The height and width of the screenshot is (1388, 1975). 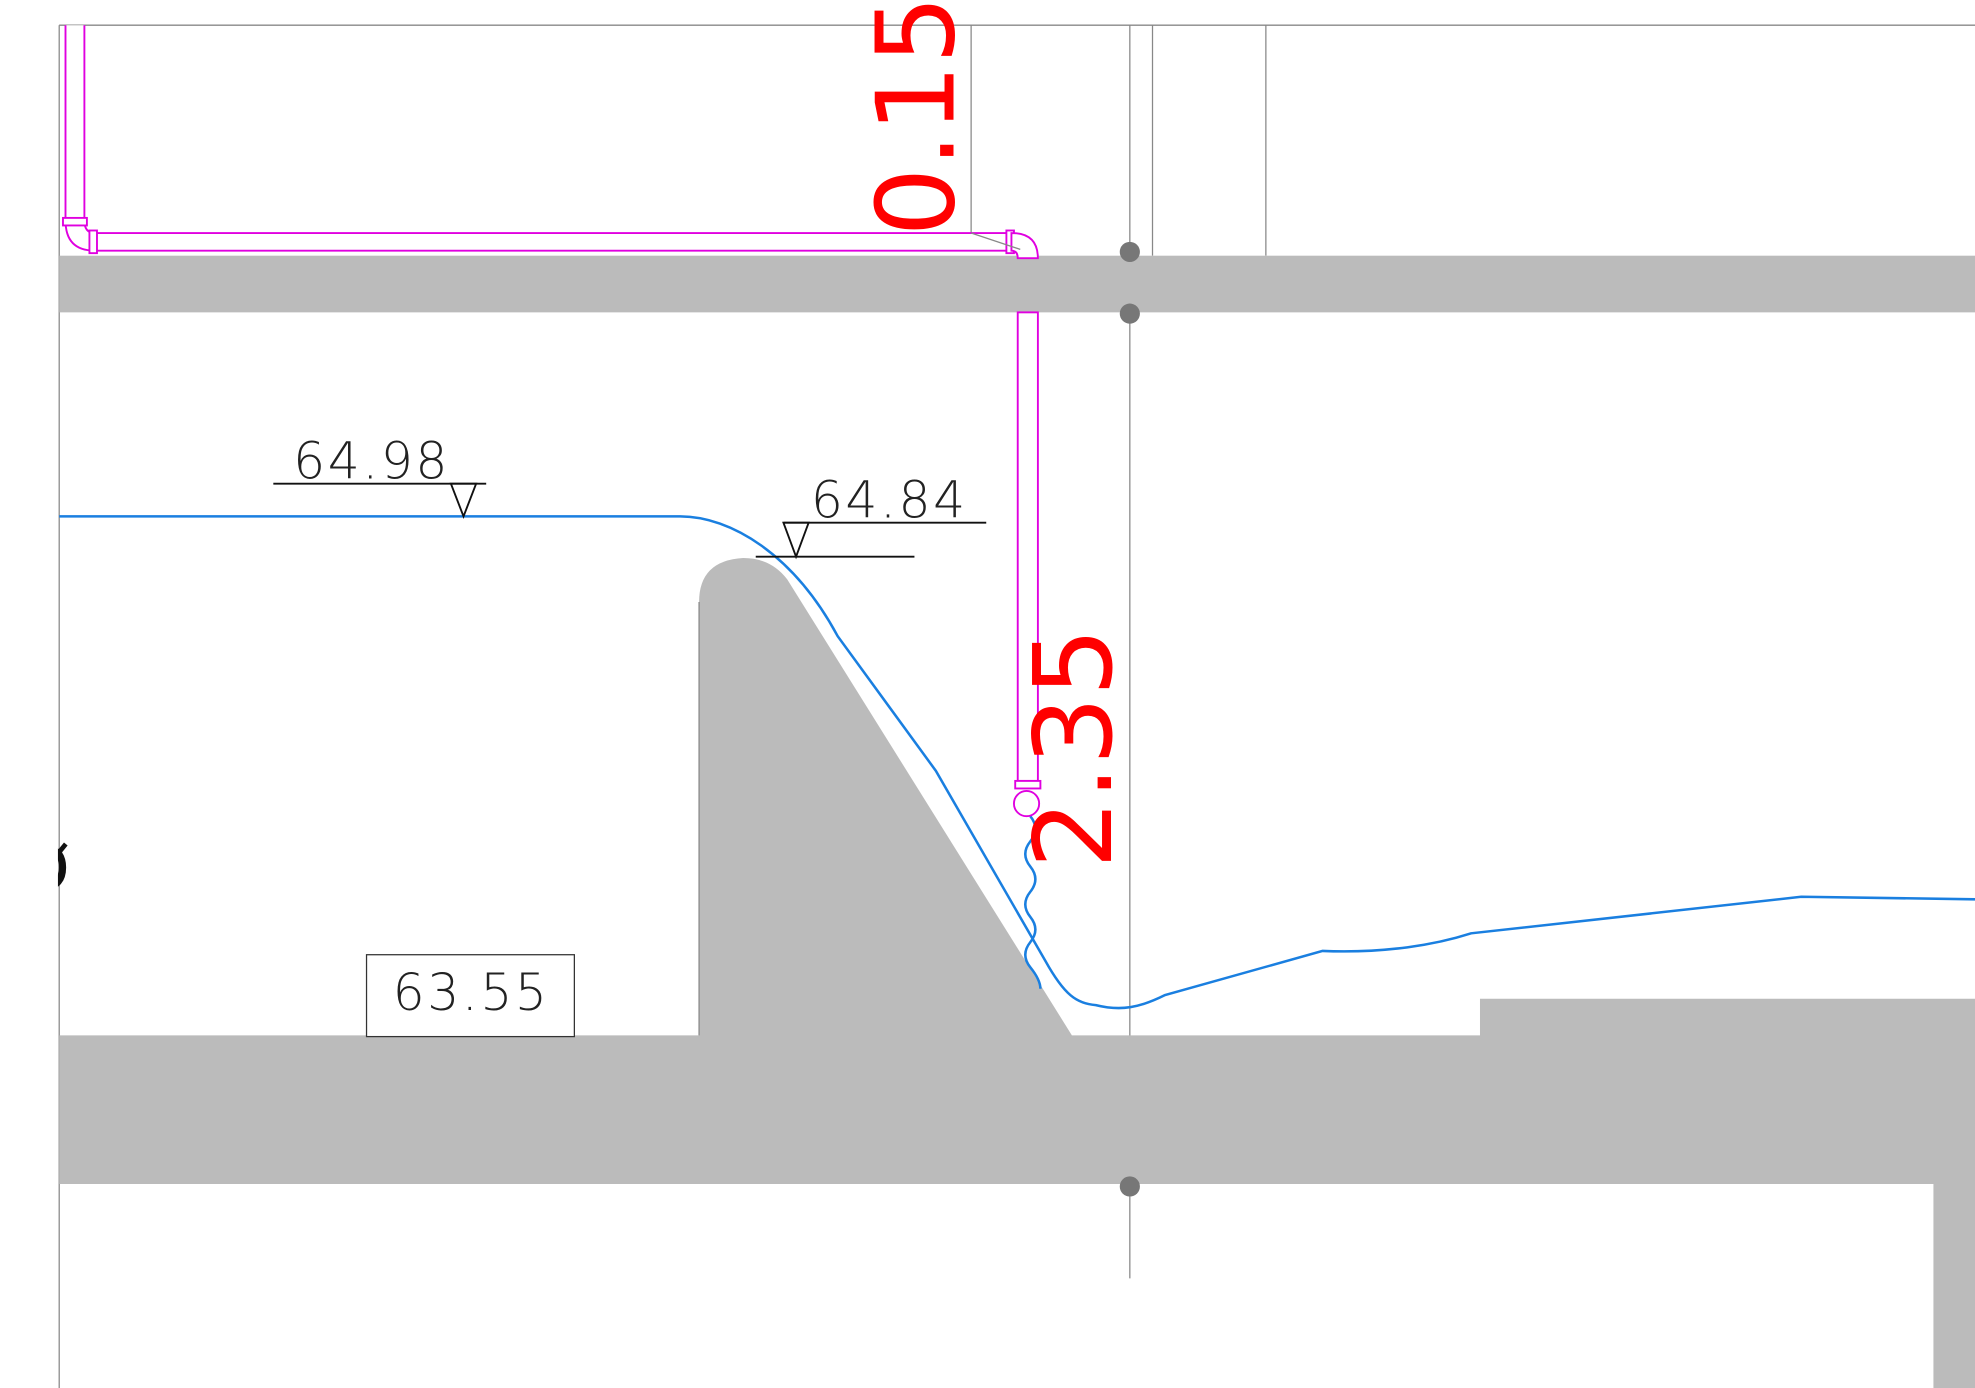 I want to click on nozzle, so click(x=1027, y=804).